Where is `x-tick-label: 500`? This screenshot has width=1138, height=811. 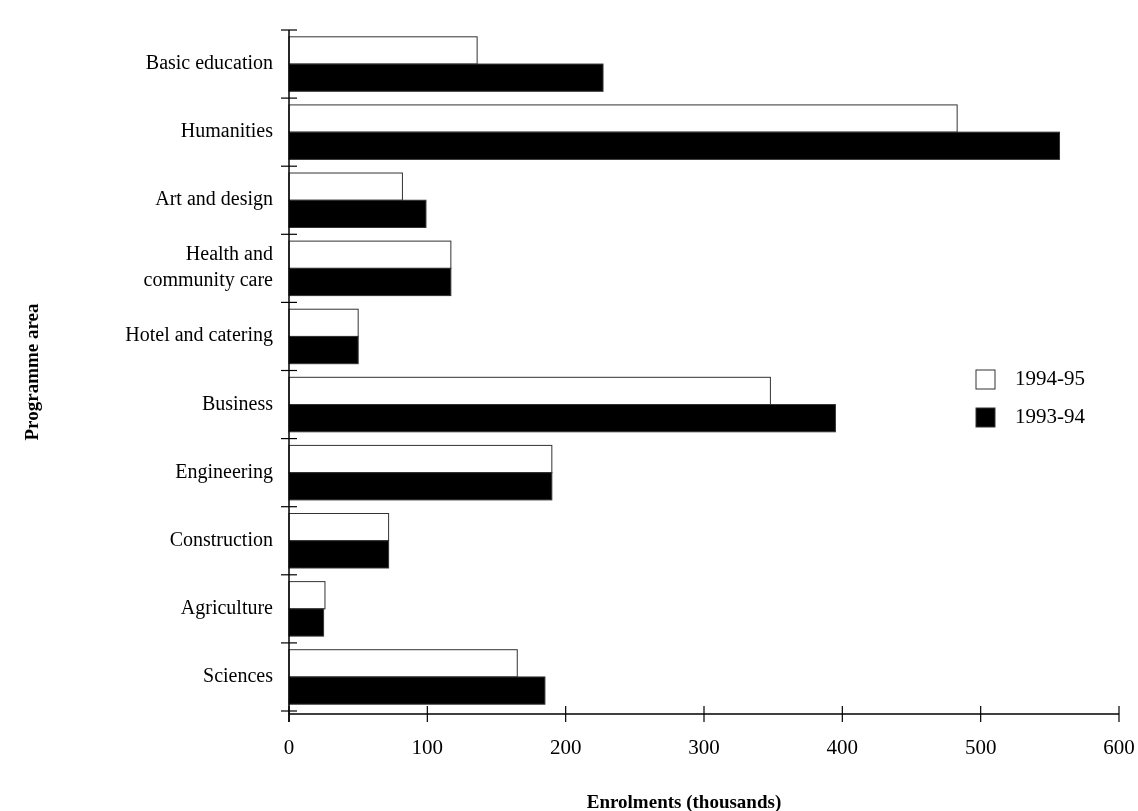
x-tick-label: 500 is located at coordinates (980, 747).